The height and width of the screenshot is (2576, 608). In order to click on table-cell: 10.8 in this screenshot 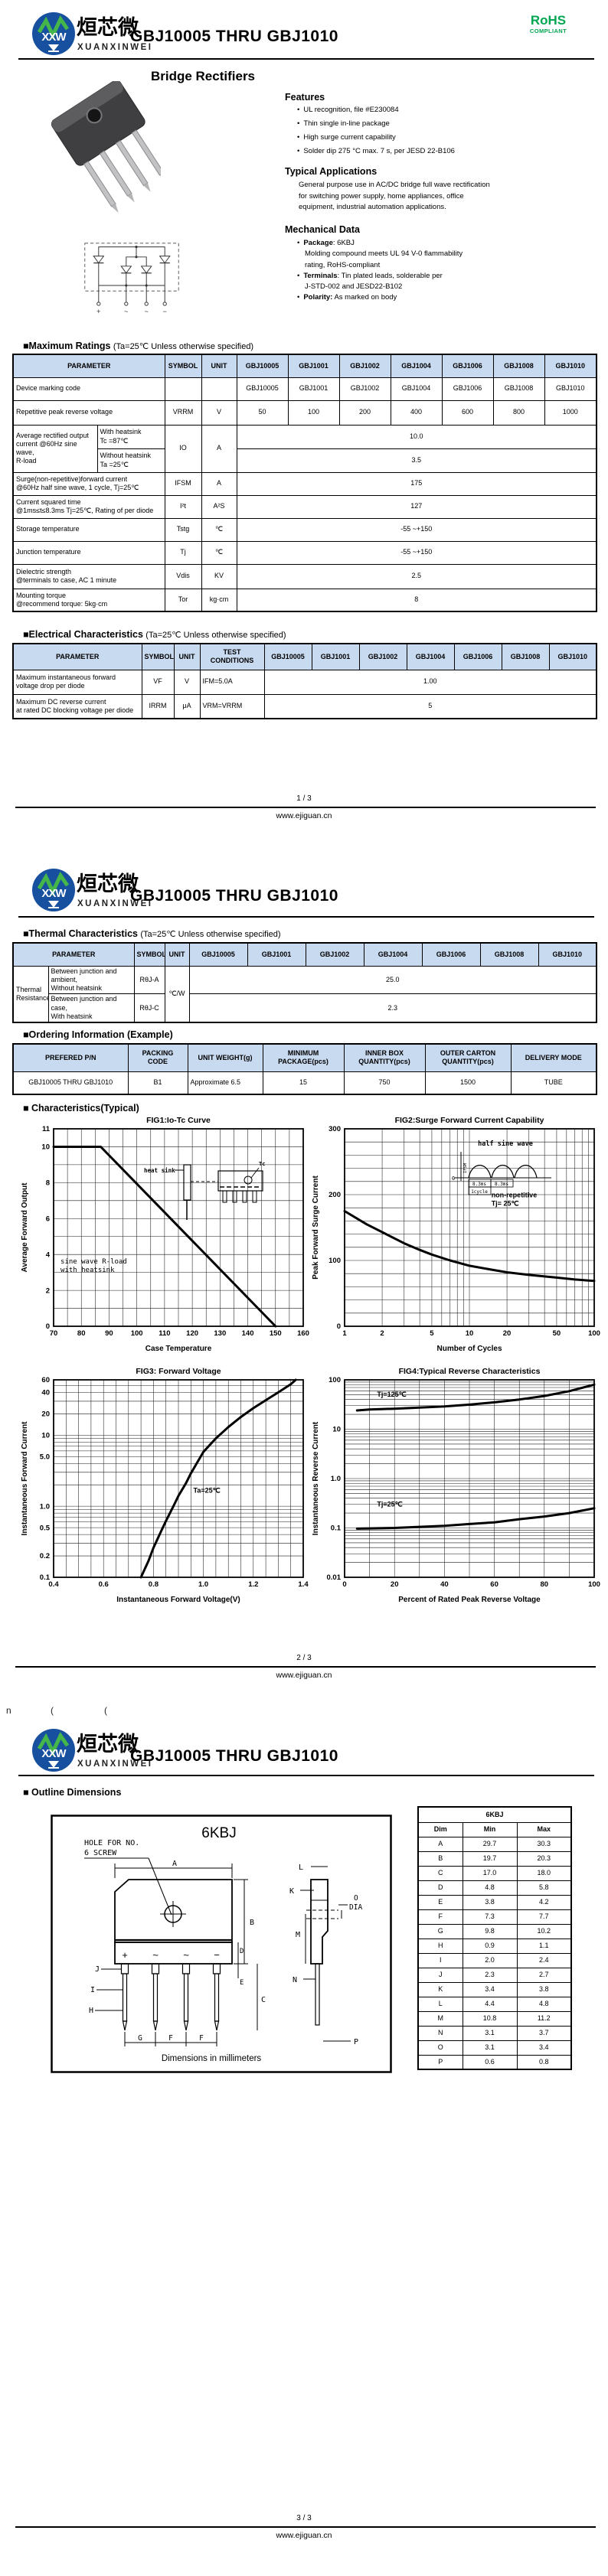, I will do `click(490, 2018)`.